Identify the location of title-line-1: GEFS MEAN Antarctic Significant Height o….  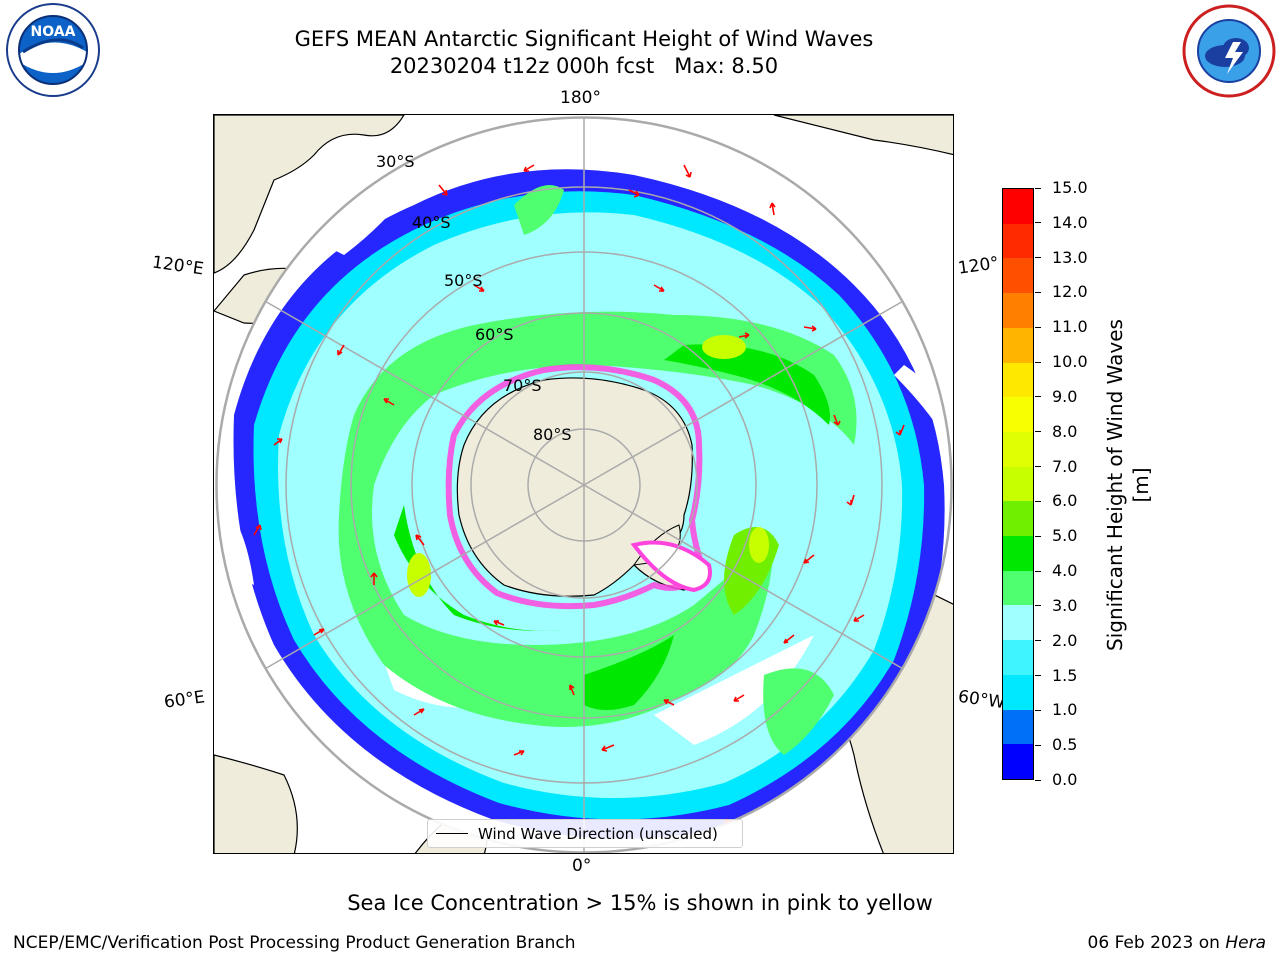
(584, 39).